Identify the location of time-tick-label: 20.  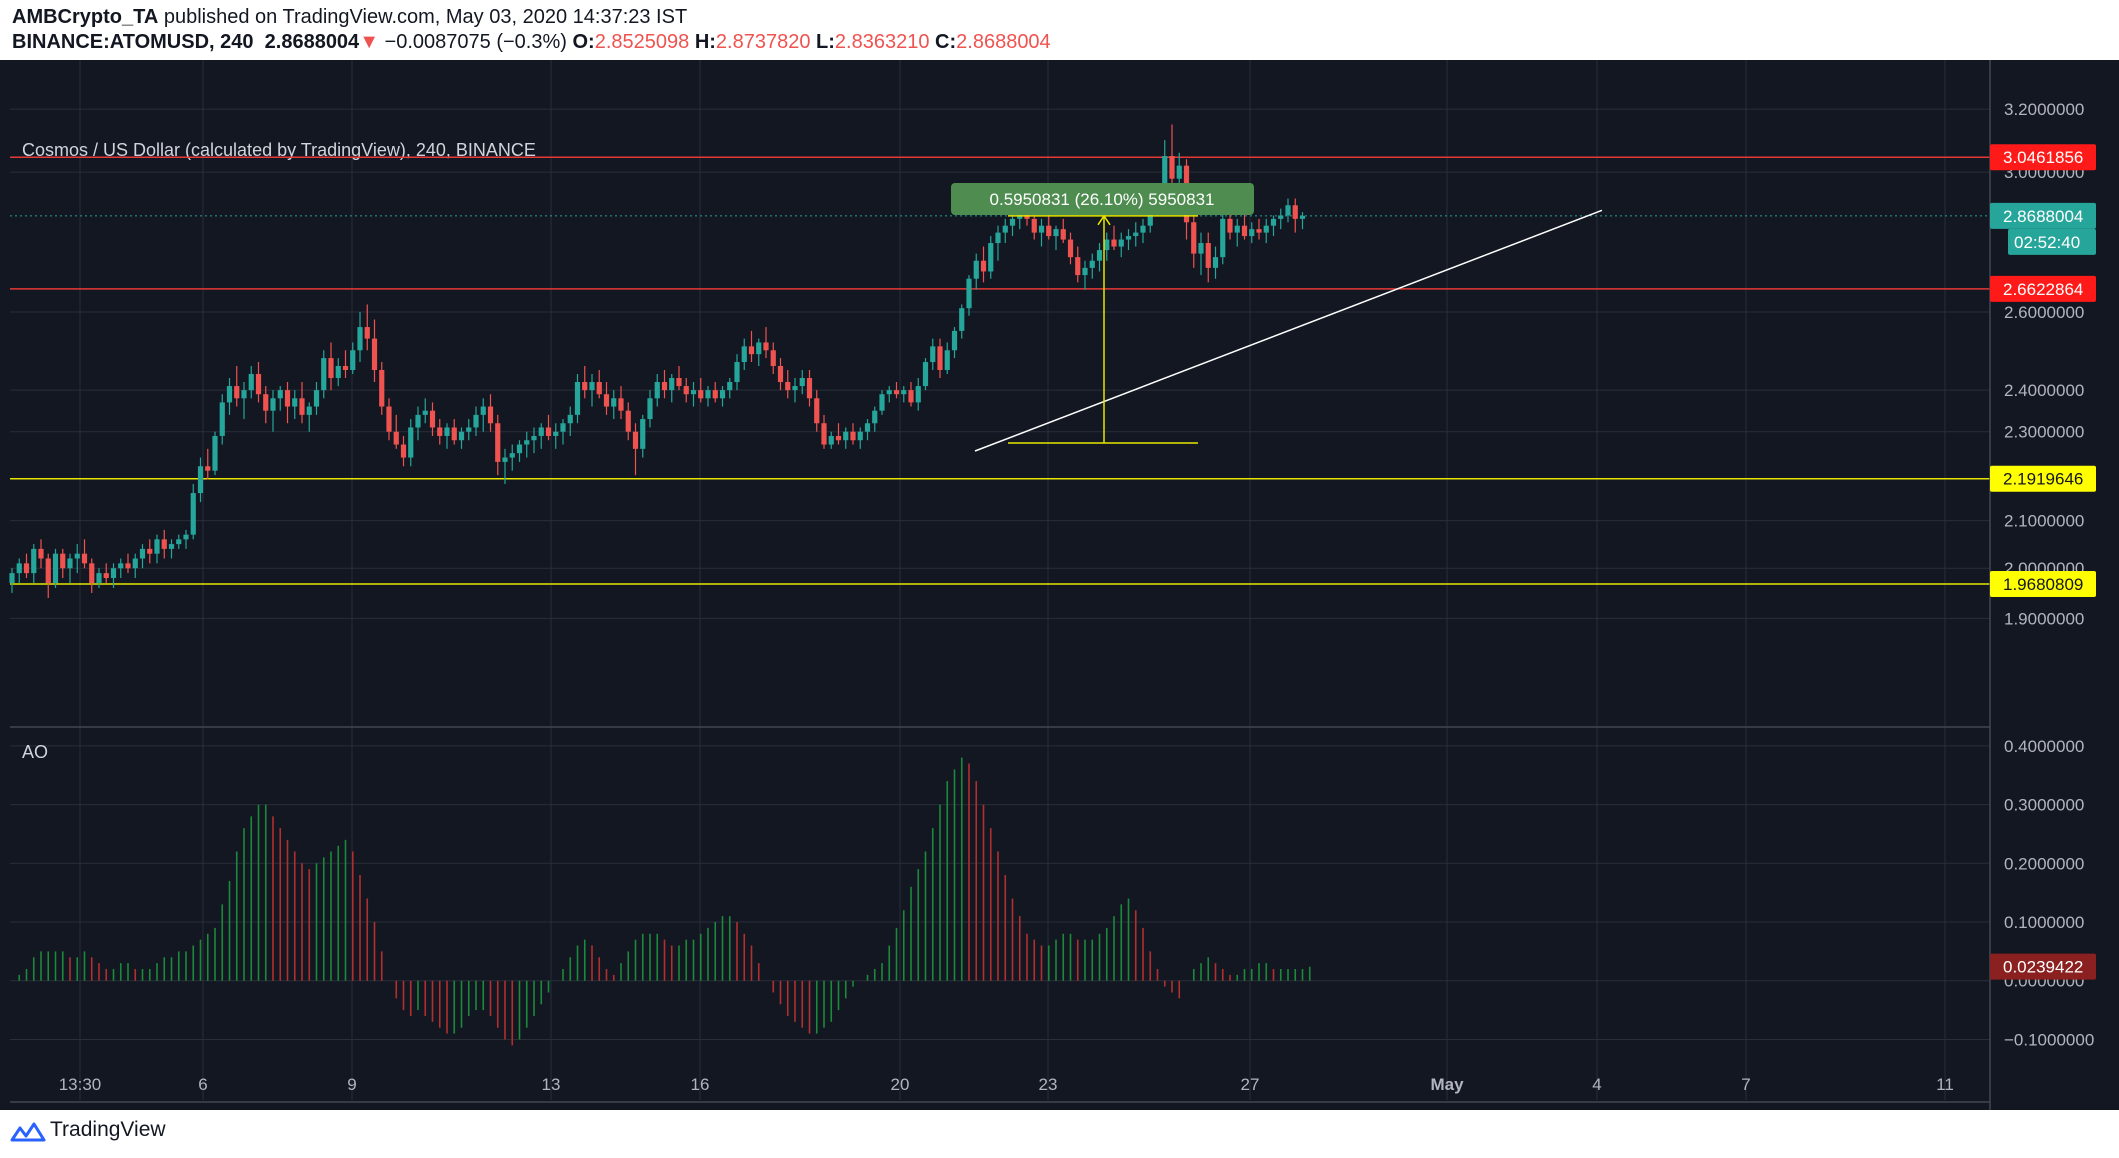
(900, 1084).